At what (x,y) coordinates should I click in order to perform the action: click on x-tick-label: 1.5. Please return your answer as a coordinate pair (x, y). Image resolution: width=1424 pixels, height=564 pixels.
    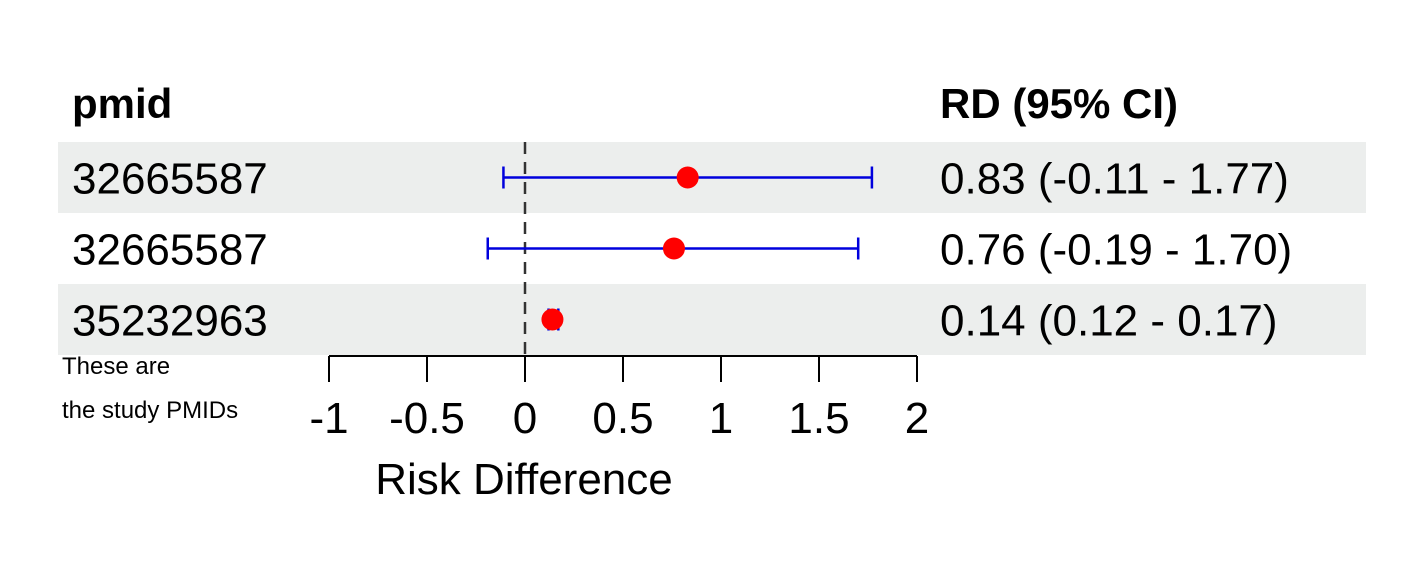
    Looking at the image, I should click on (818, 418).